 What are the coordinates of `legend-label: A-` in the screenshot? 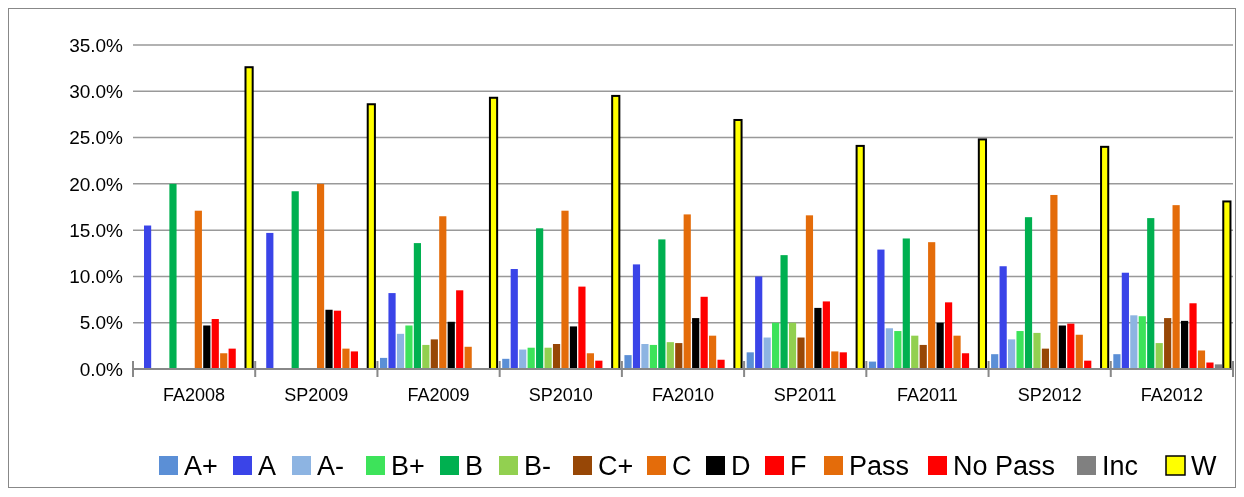 It's located at (330, 466).